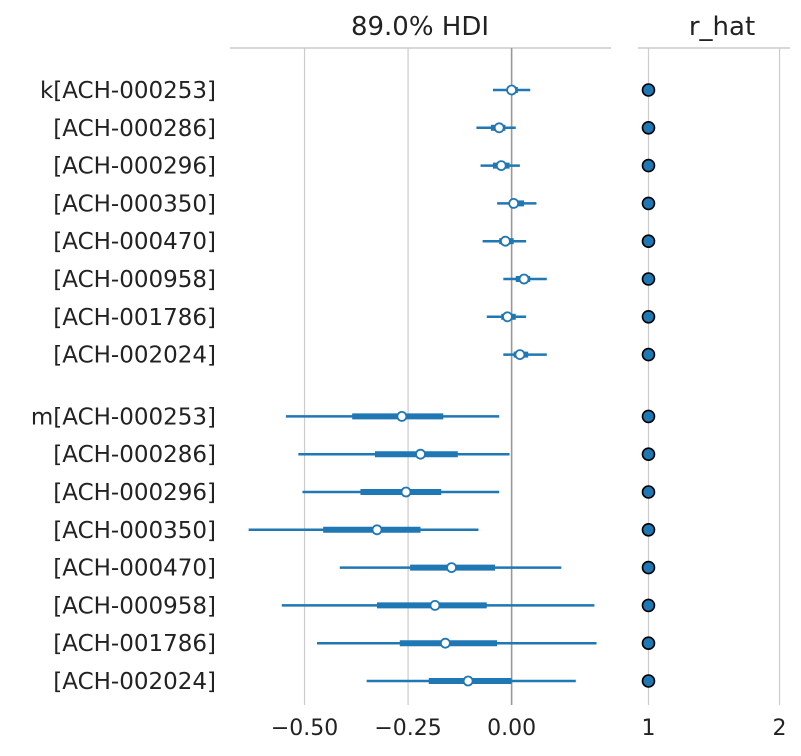  What do you see at coordinates (722, 27) in the screenshot?
I see `rhat-panel-title: r_hat` at bounding box center [722, 27].